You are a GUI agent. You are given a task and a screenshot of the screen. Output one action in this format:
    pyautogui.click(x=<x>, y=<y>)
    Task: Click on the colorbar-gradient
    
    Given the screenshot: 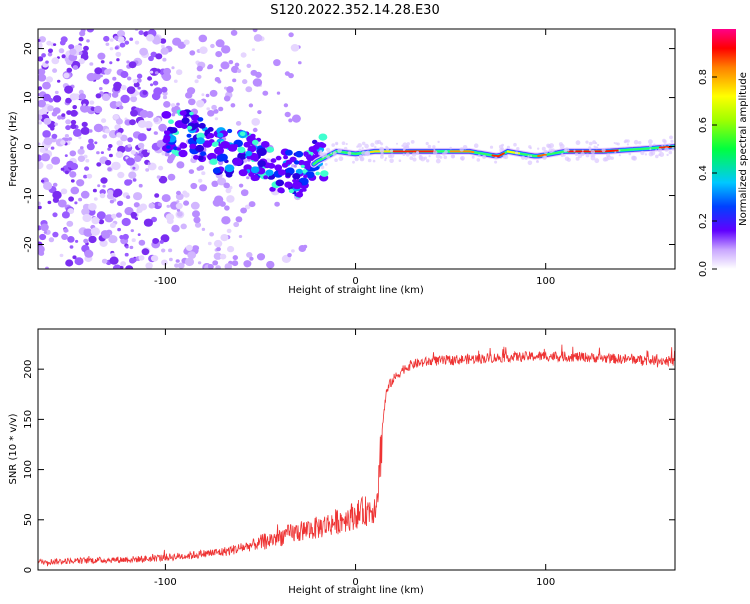 What is the action you would take?
    pyautogui.click(x=724, y=149)
    